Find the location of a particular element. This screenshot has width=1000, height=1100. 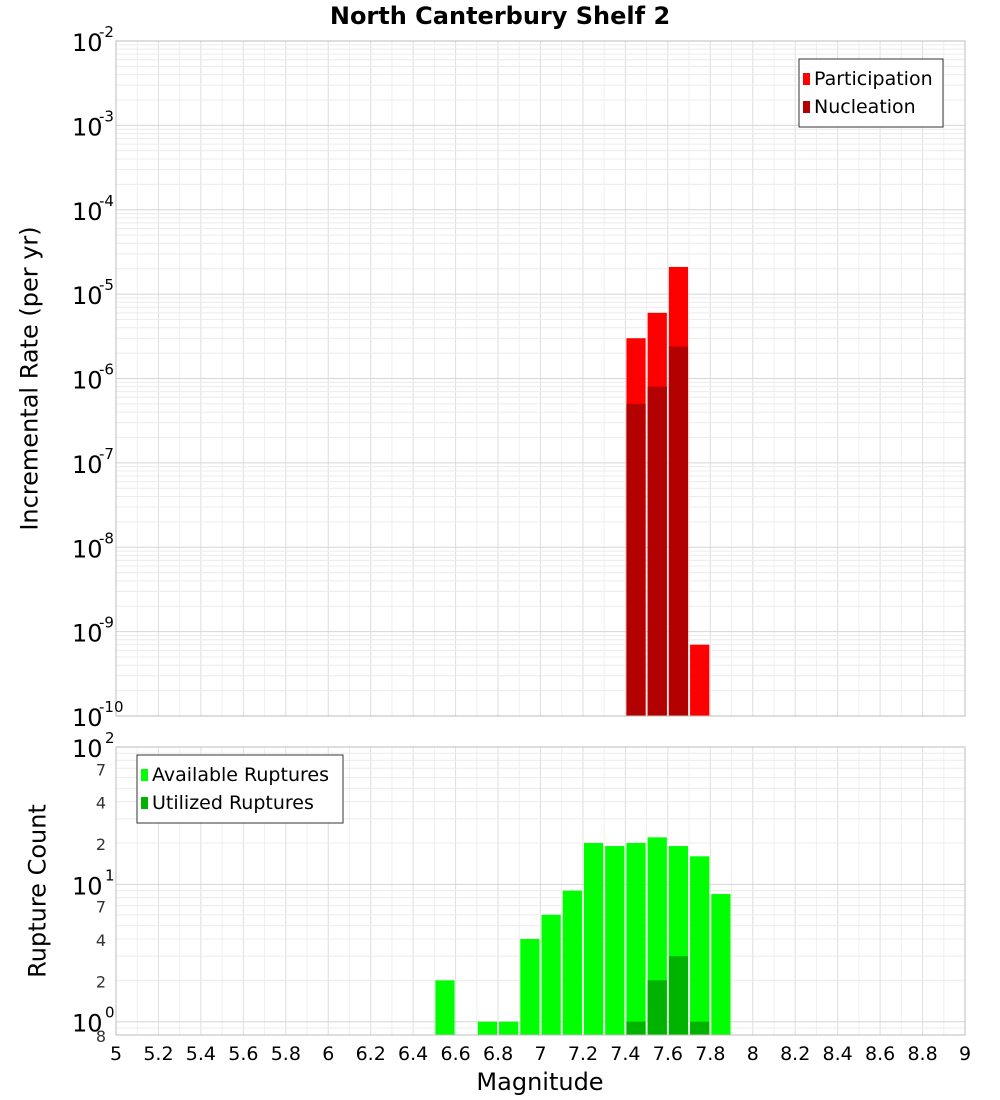

count-panel-legend: Available Ruptures Utilized Ruptures is located at coordinates (240, 789).